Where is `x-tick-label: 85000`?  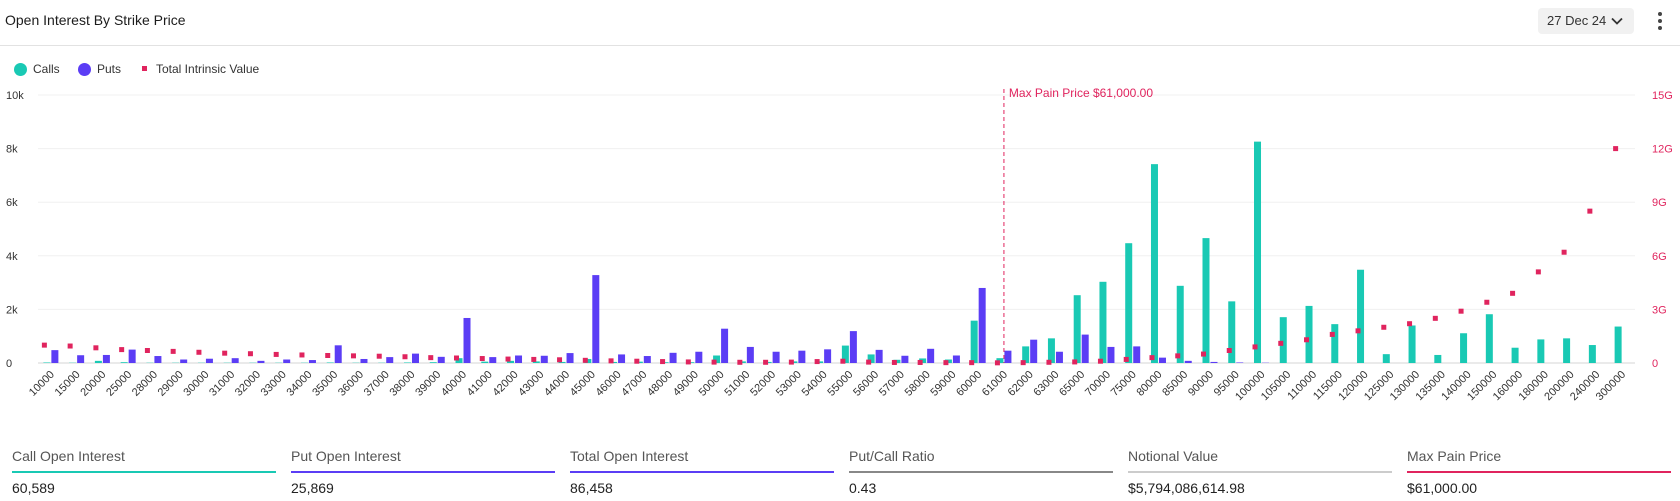
x-tick-label: 85000 is located at coordinates (1175, 384).